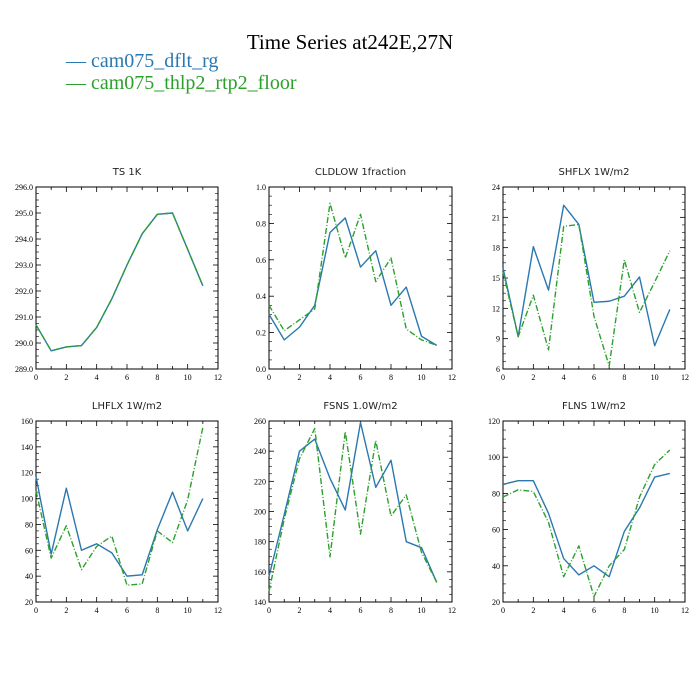 The height and width of the screenshot is (700, 700). I want to click on y-tick-label: 290.0, so click(24, 343).